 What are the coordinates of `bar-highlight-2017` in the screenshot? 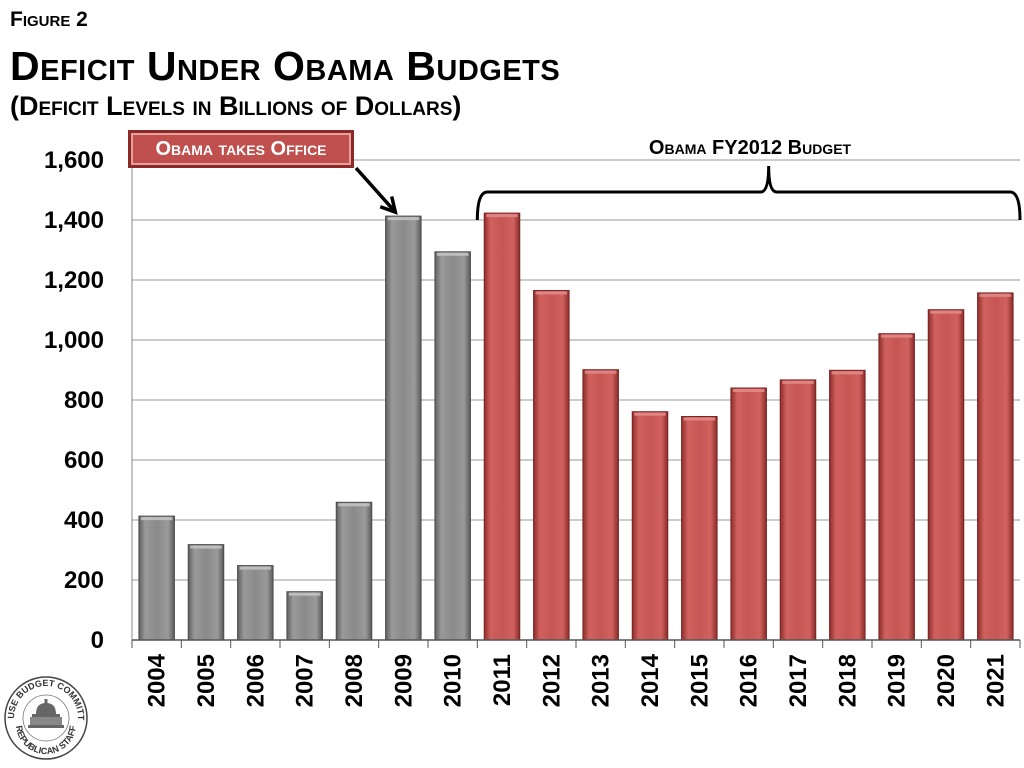 It's located at (798, 382).